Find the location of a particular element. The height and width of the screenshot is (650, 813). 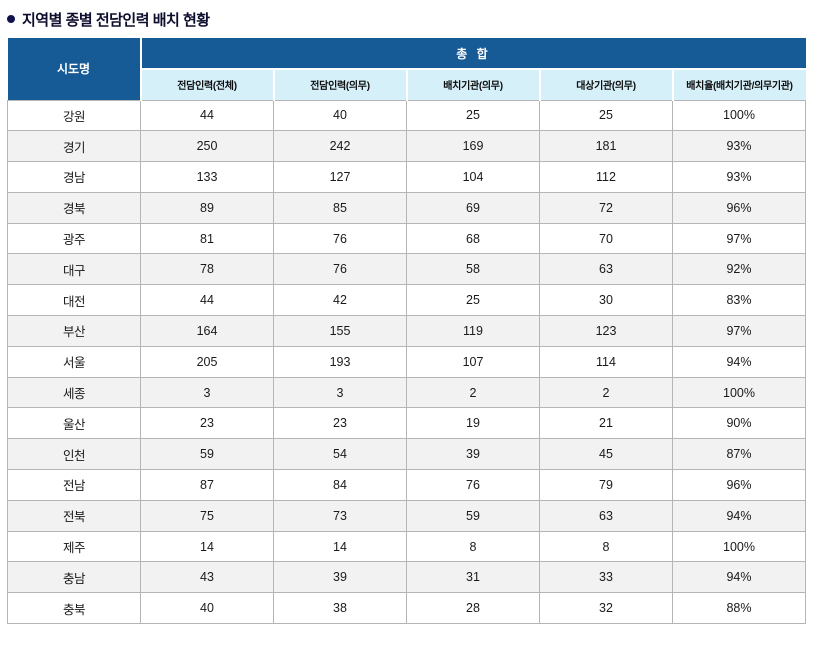

value-cell: 31 is located at coordinates (473, 577).